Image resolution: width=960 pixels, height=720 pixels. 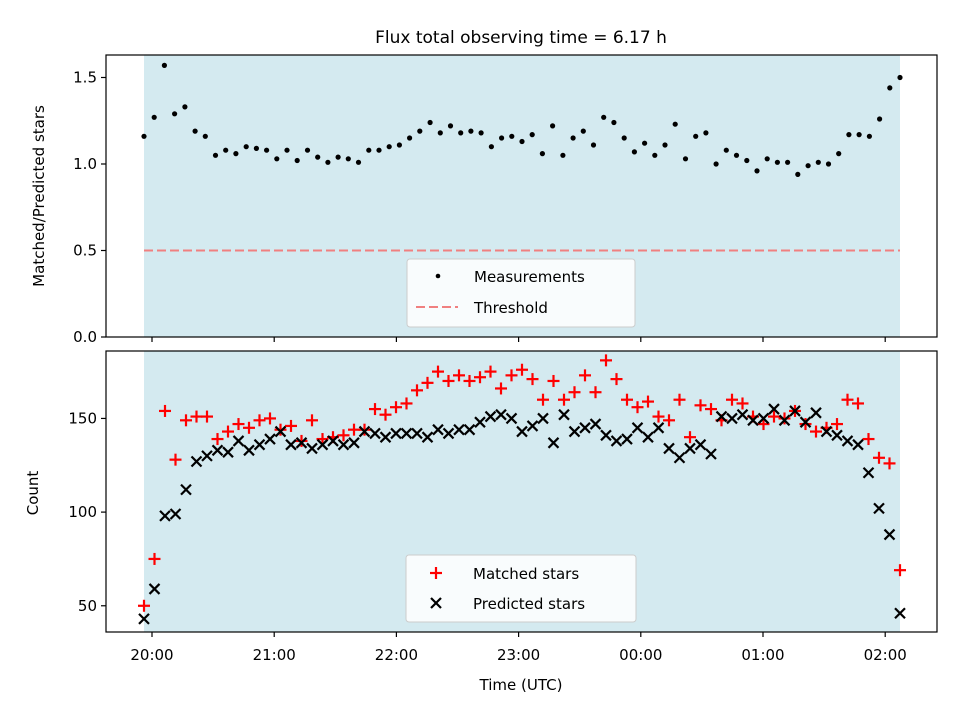 I want to click on top-y-tick-label: 1.0, so click(x=85, y=164).